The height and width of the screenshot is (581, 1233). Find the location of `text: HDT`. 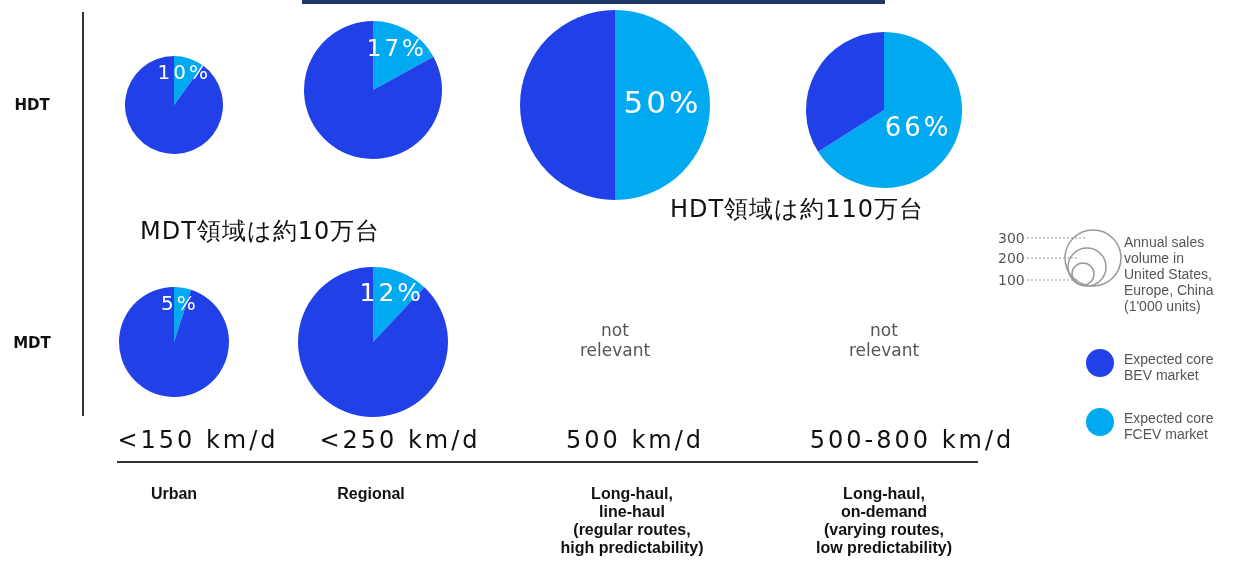

text: HDT is located at coordinates (32, 105).